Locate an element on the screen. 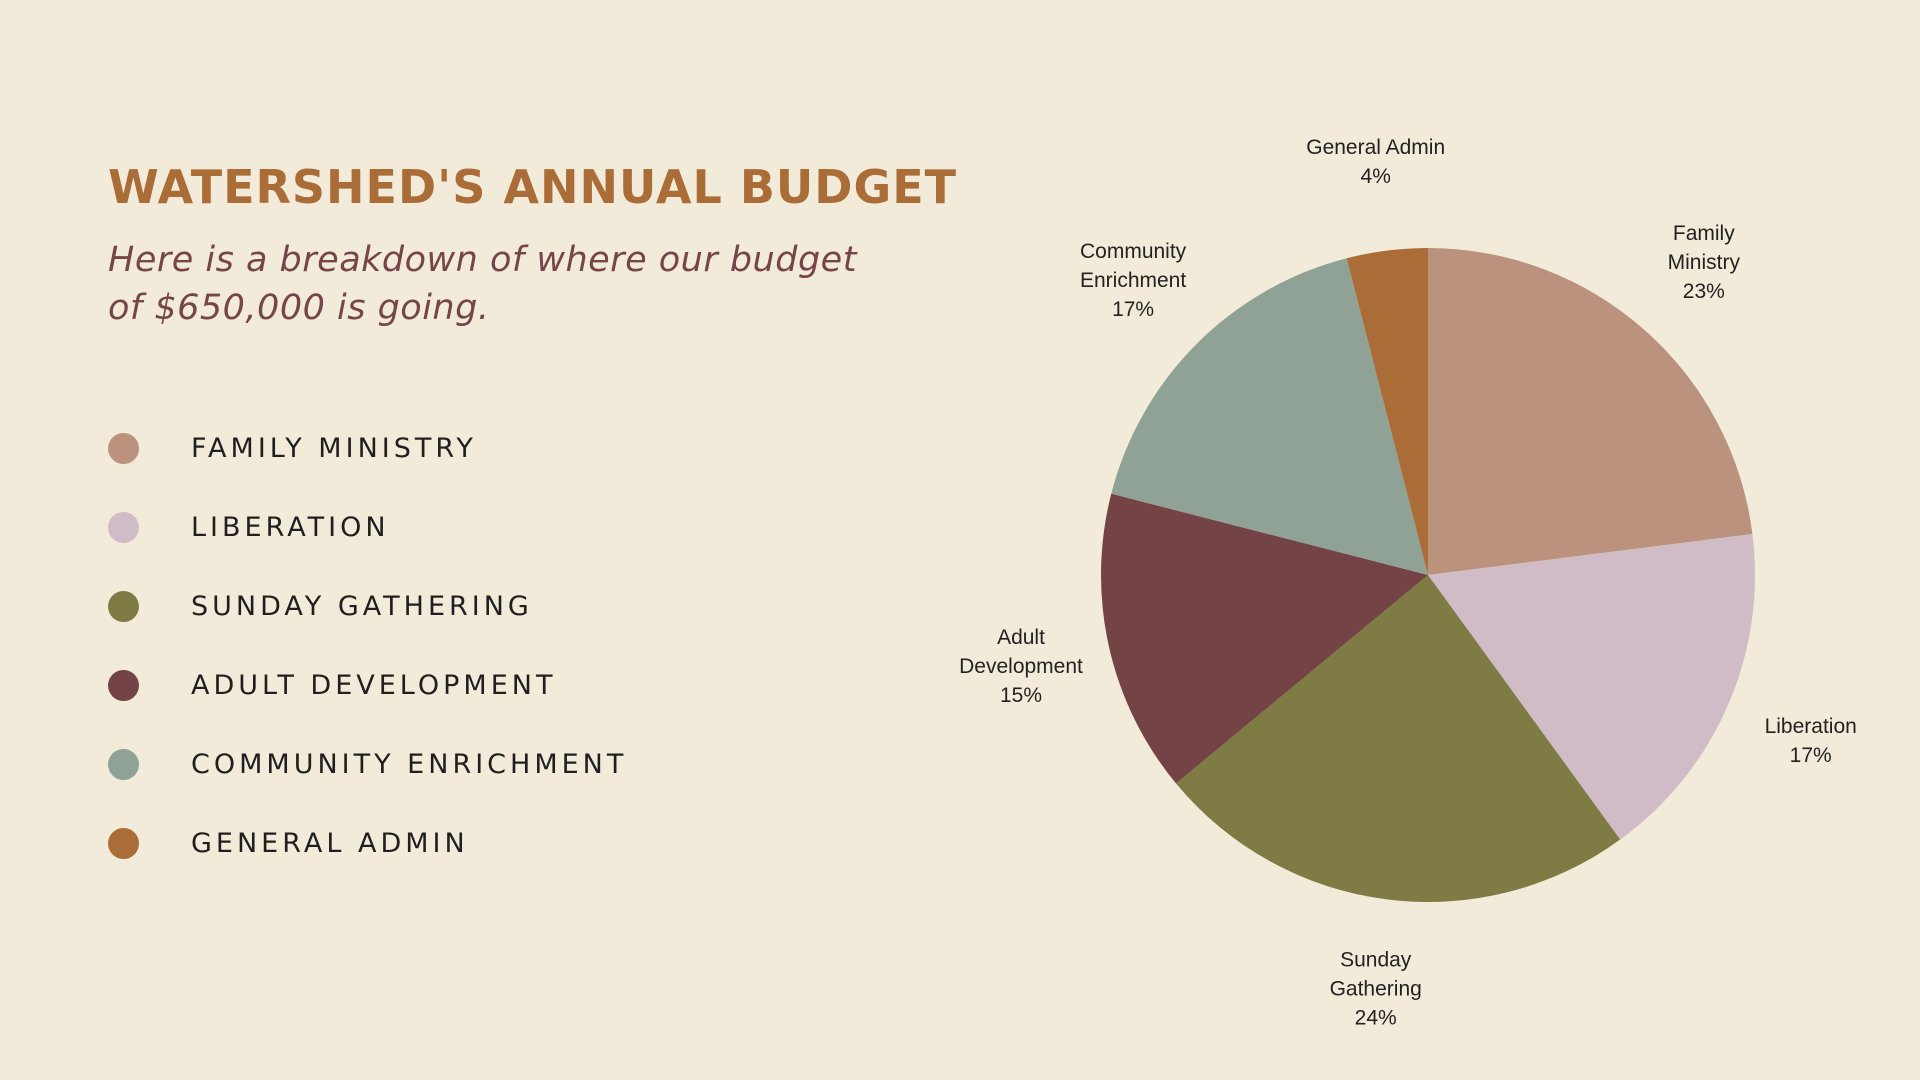 The image size is (1920, 1080). pie-slice-sunday-gathering is located at coordinates (1398, 739).